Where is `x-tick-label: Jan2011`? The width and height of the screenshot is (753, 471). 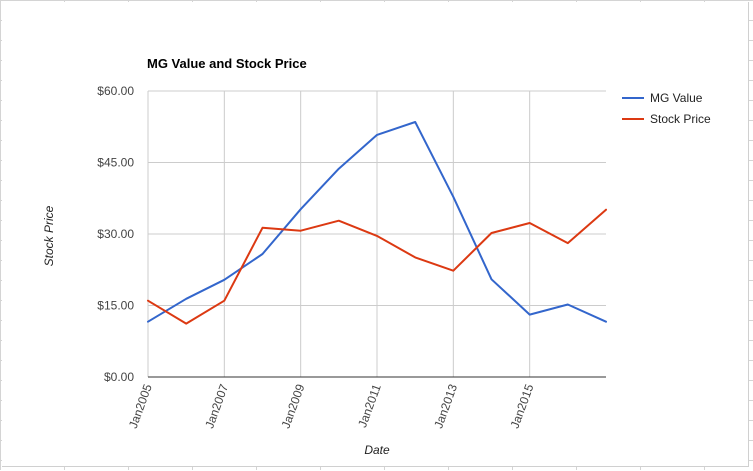
x-tick-label: Jan2011 is located at coordinates (369, 406).